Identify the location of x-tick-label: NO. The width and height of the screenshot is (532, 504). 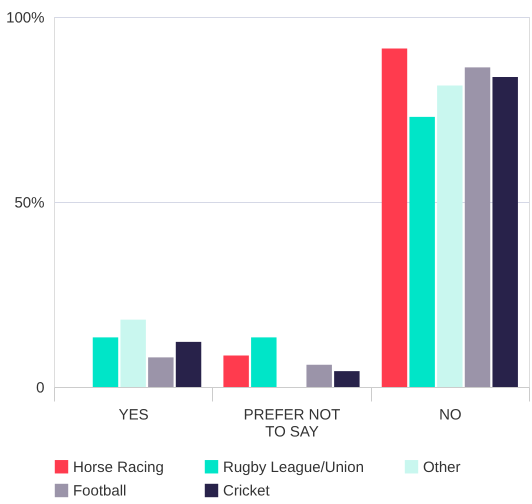
(450, 415).